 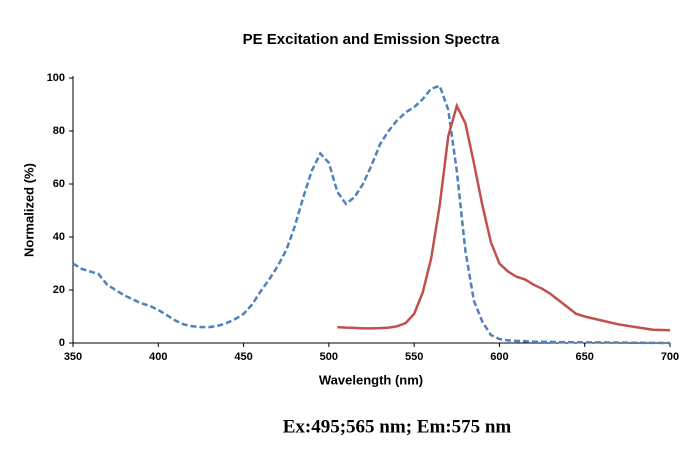 What do you see at coordinates (371, 39) in the screenshot?
I see `chart-title: PE Excitation and Emission Spectra` at bounding box center [371, 39].